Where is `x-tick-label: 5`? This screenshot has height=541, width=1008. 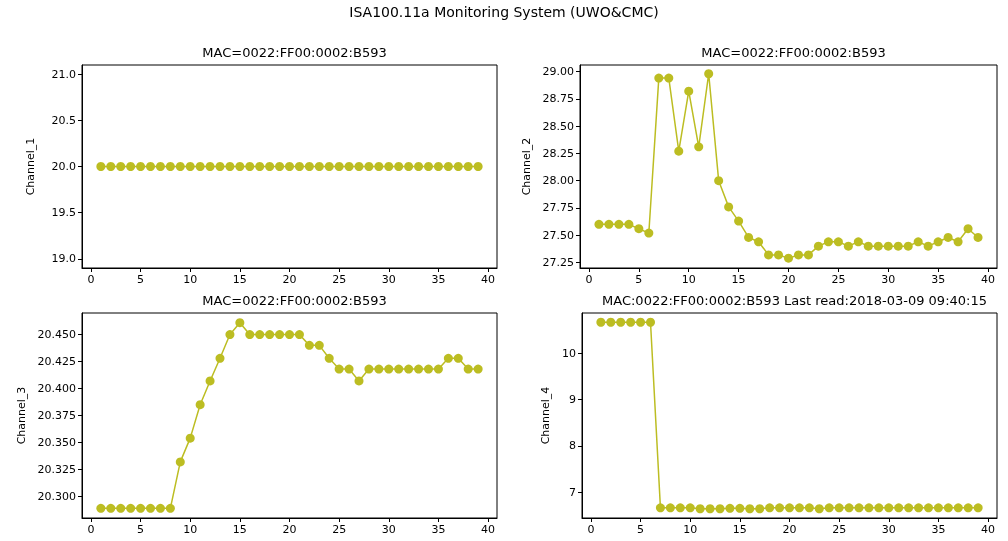
x-tick-label: 5 is located at coordinates (141, 279).